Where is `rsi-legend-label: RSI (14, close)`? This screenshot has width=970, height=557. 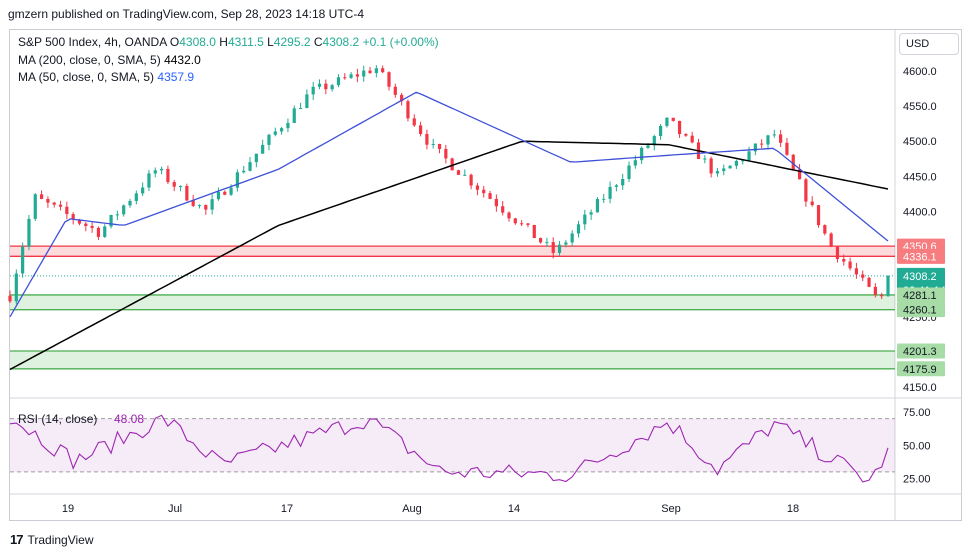 rsi-legend-label: RSI (14, close) is located at coordinates (57, 419).